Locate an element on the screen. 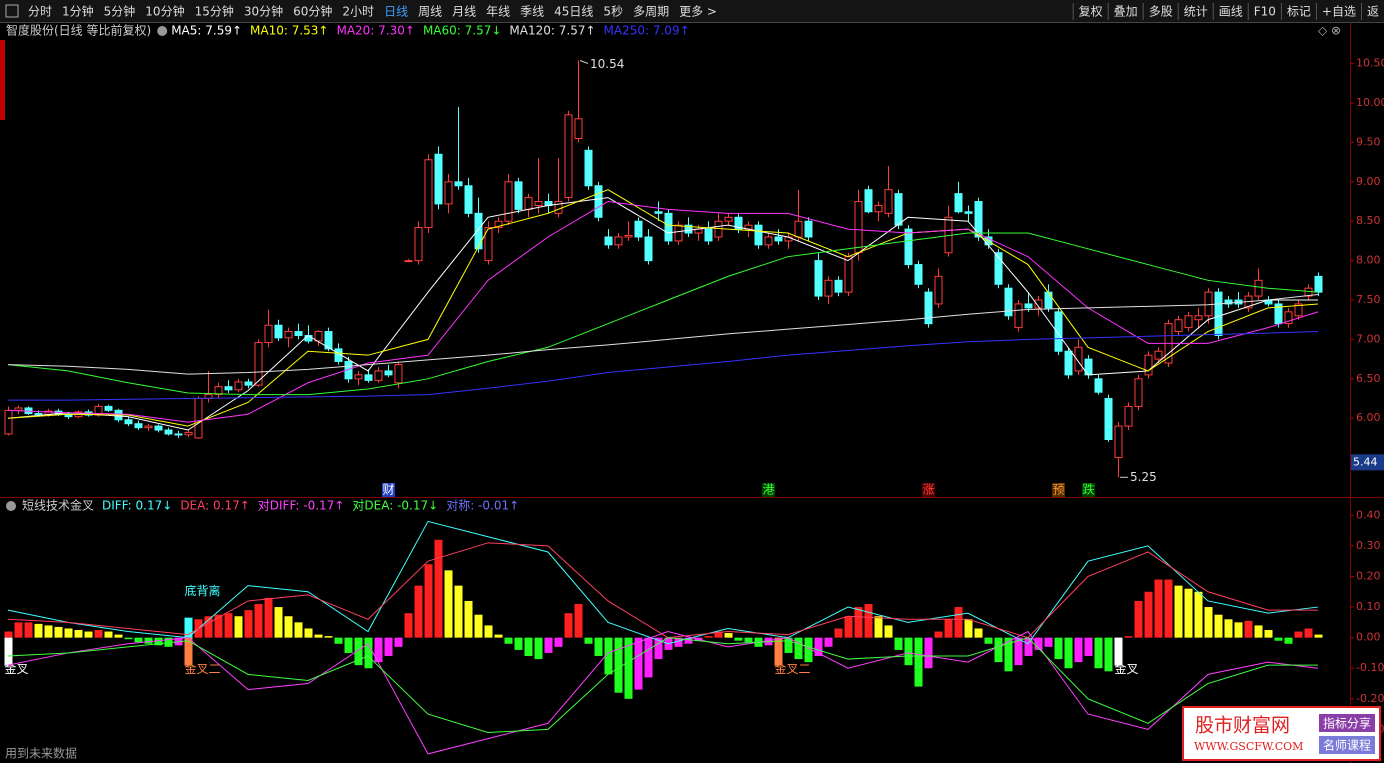 The height and width of the screenshot is (763, 1384). toolbar-tab: 更多 > is located at coordinates (698, 12).